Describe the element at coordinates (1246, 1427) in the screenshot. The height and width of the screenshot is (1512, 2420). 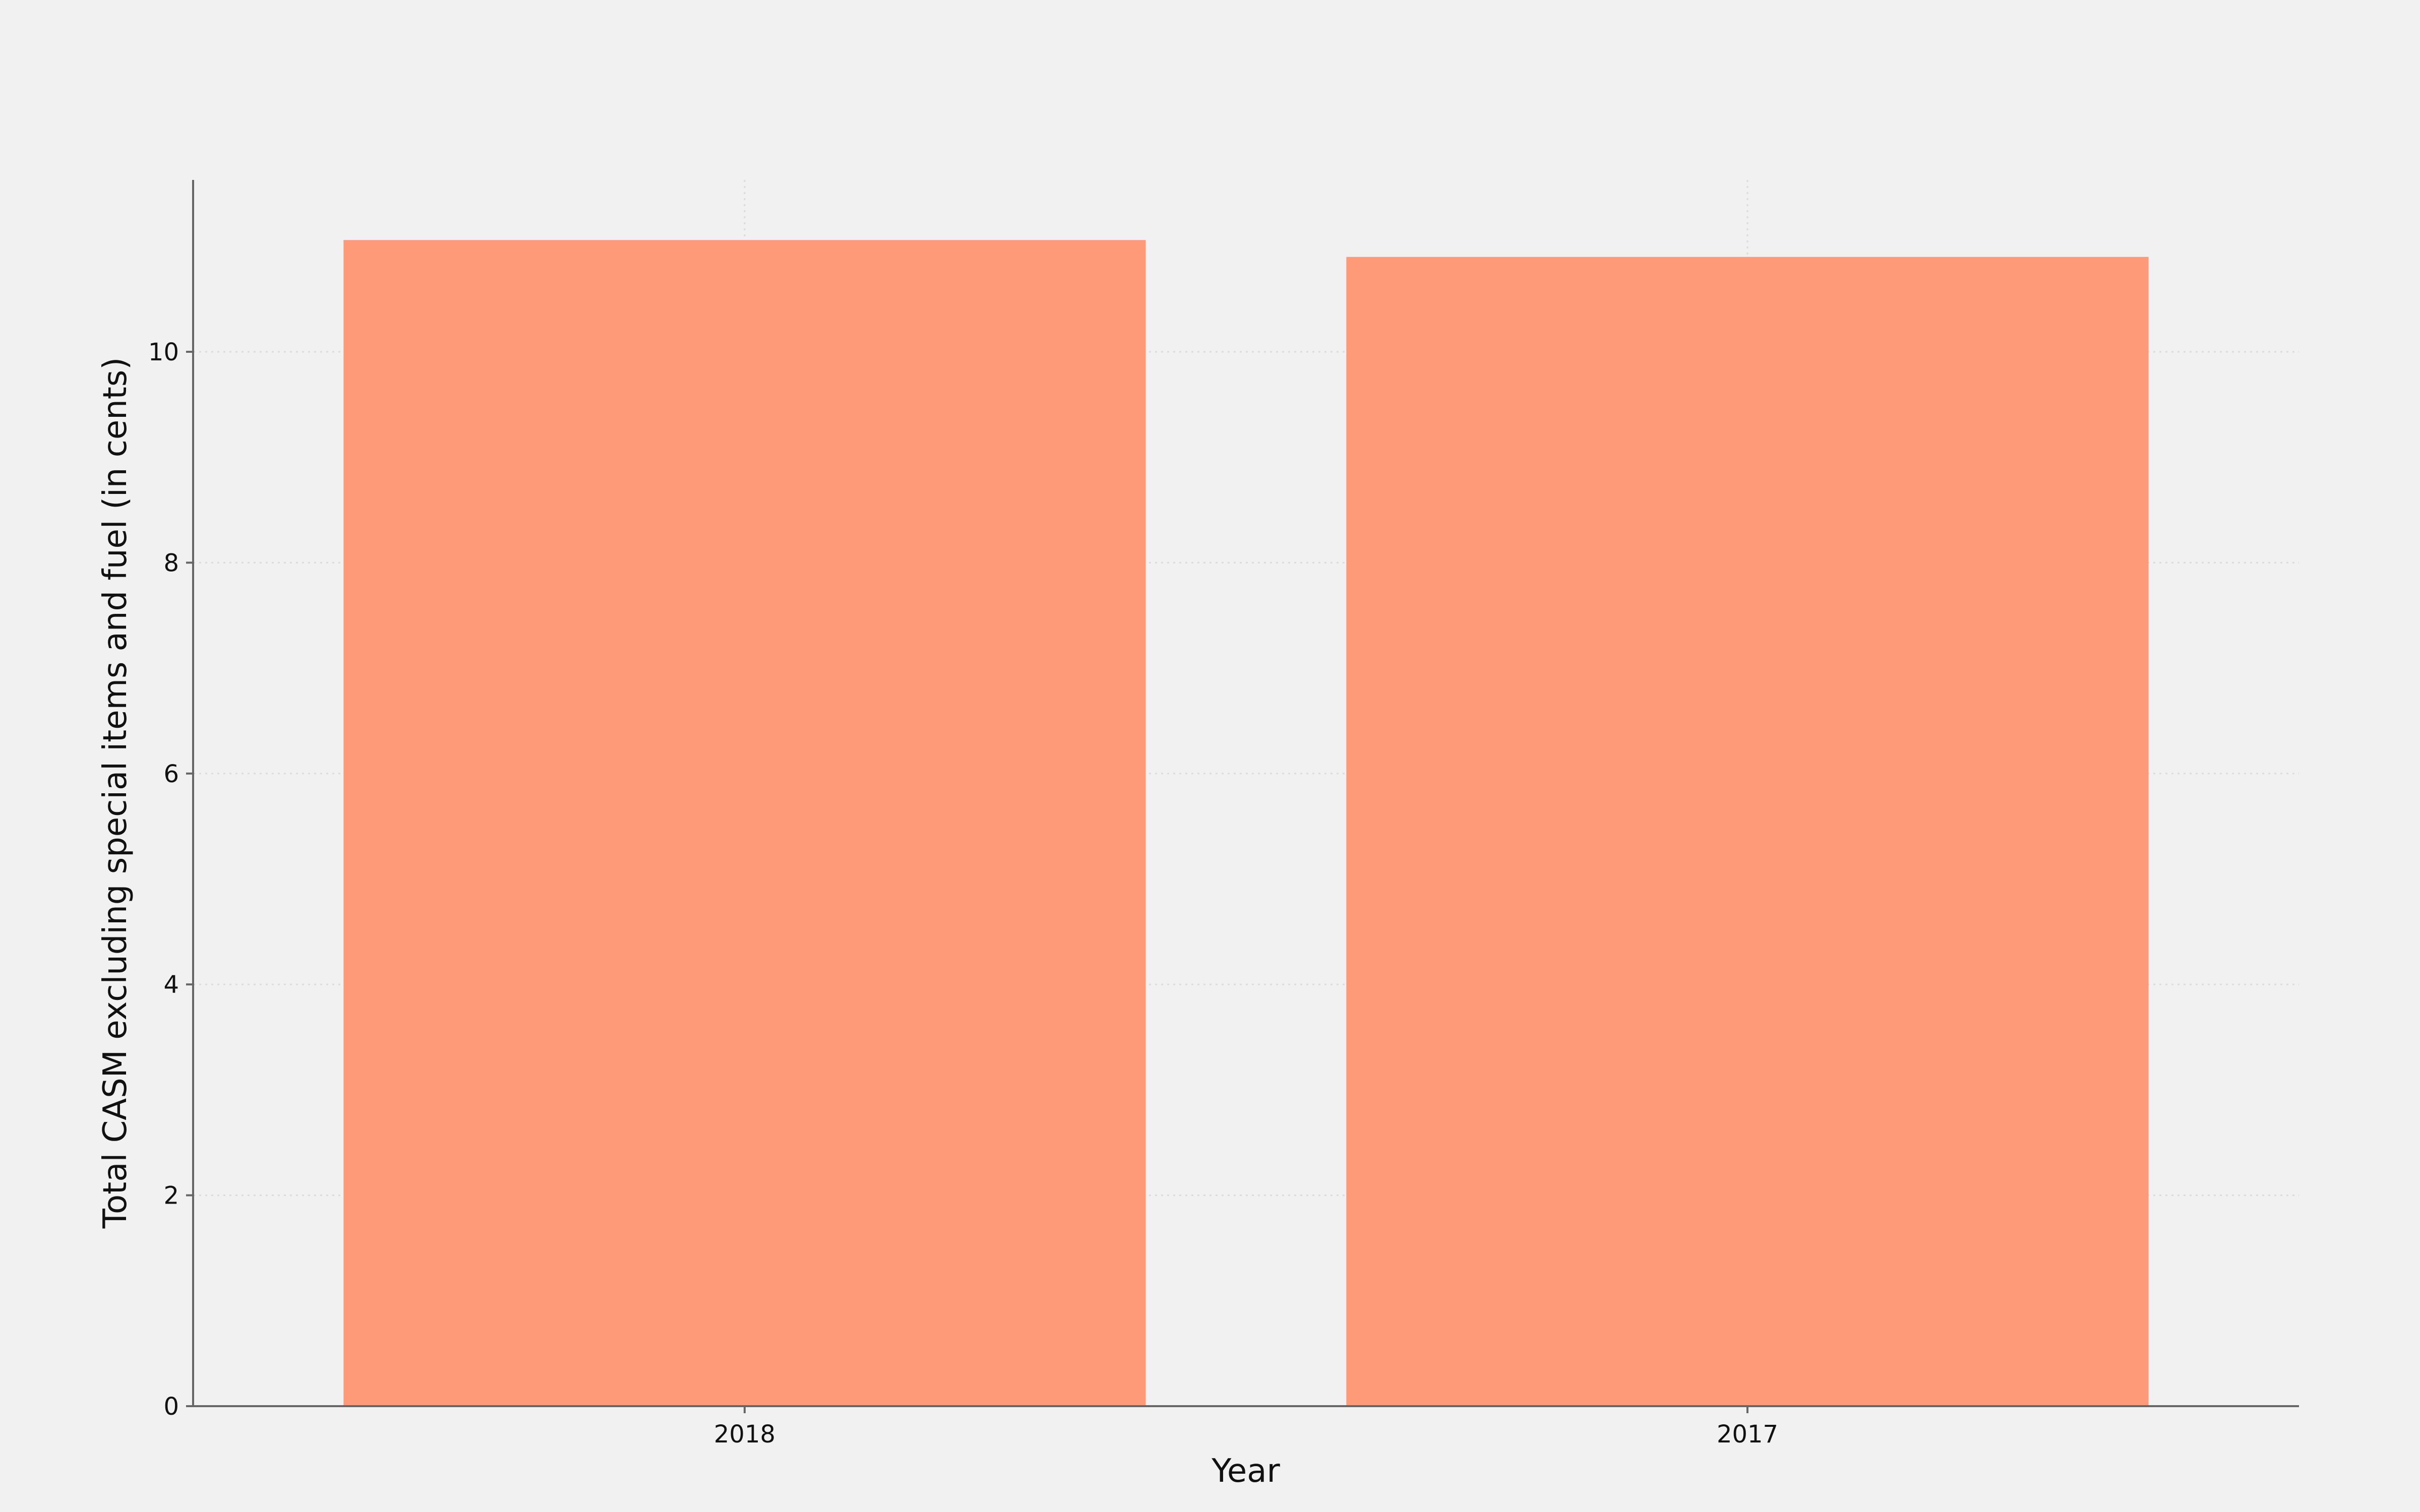
I see `x-ticks: 2018 2017` at that location.